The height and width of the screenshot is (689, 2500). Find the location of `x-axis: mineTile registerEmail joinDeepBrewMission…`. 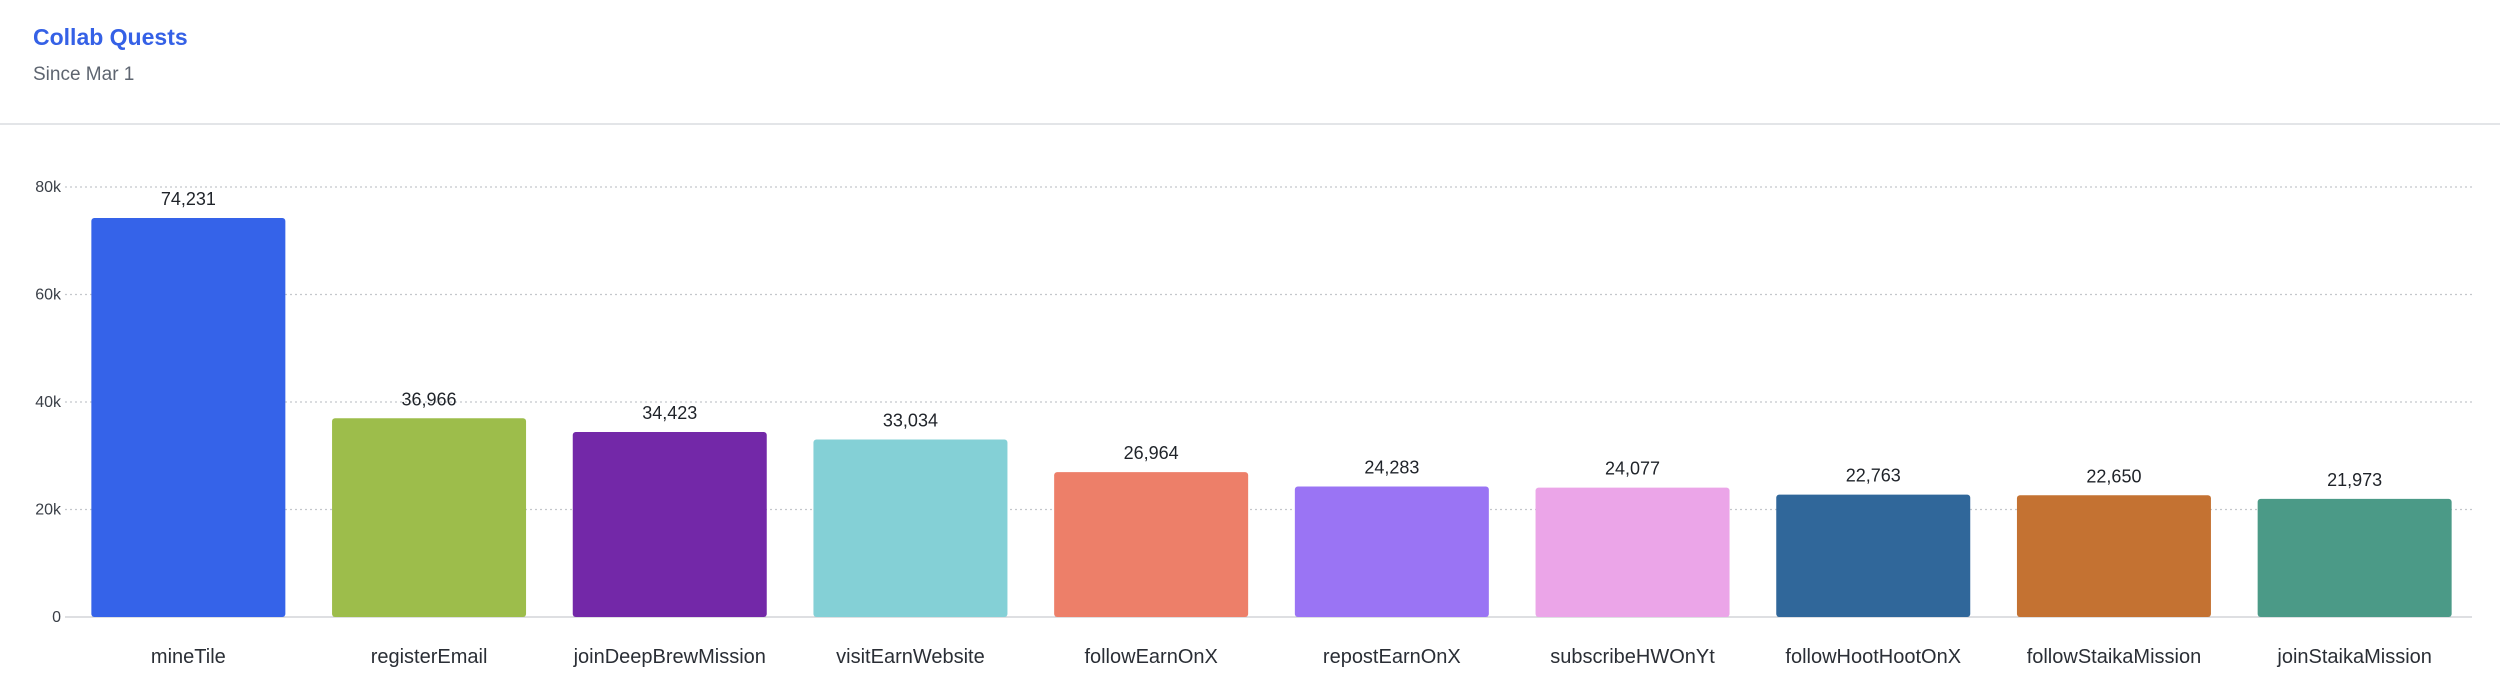

x-axis: mineTile registerEmail joinDeepBrewMission… is located at coordinates (1291, 657).